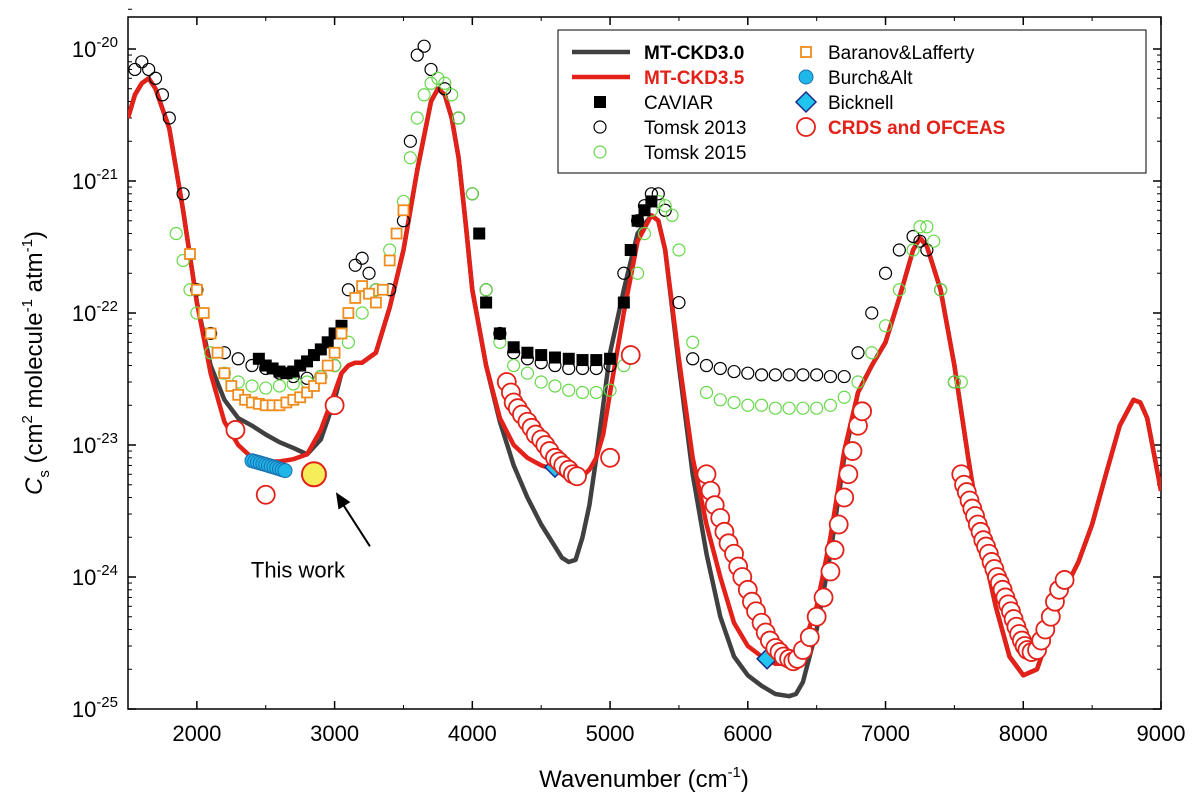 The image size is (1198, 803). What do you see at coordinates (95, 48) in the screenshot?
I see `y-tick-label: 10-20` at bounding box center [95, 48].